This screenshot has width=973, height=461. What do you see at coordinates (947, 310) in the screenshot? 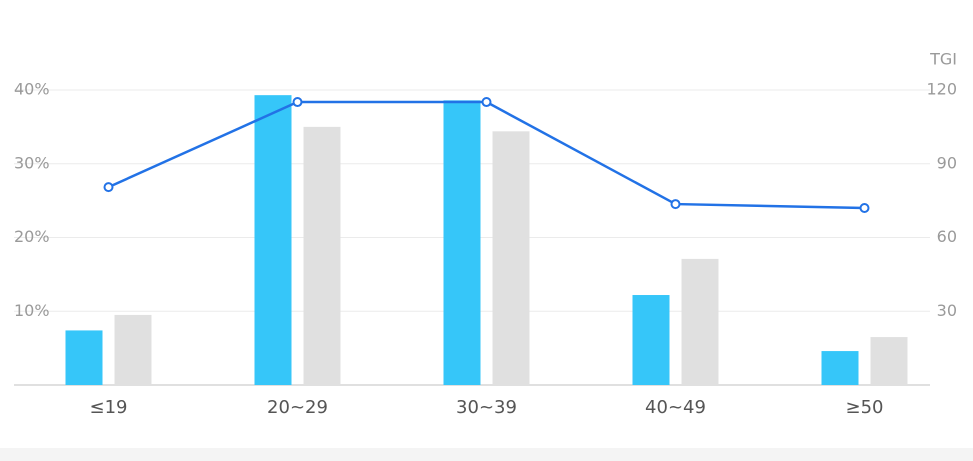
I see `y2-tick-label: 30` at bounding box center [947, 310].